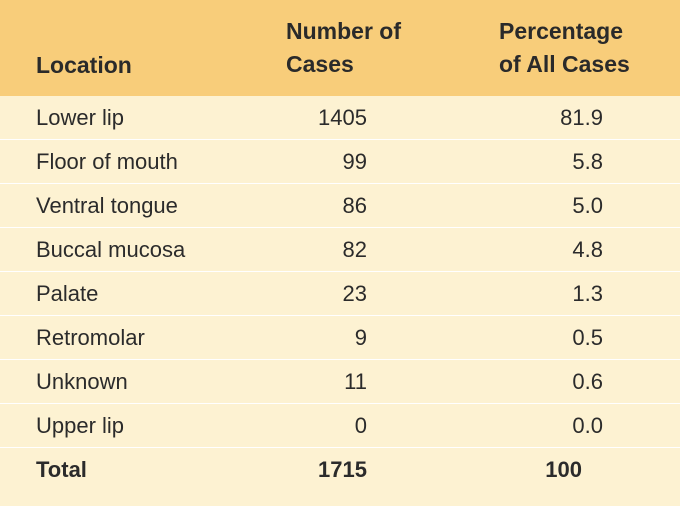  Describe the element at coordinates (107, 161) in the screenshot. I see `location-cell: Floor of mouth` at that location.